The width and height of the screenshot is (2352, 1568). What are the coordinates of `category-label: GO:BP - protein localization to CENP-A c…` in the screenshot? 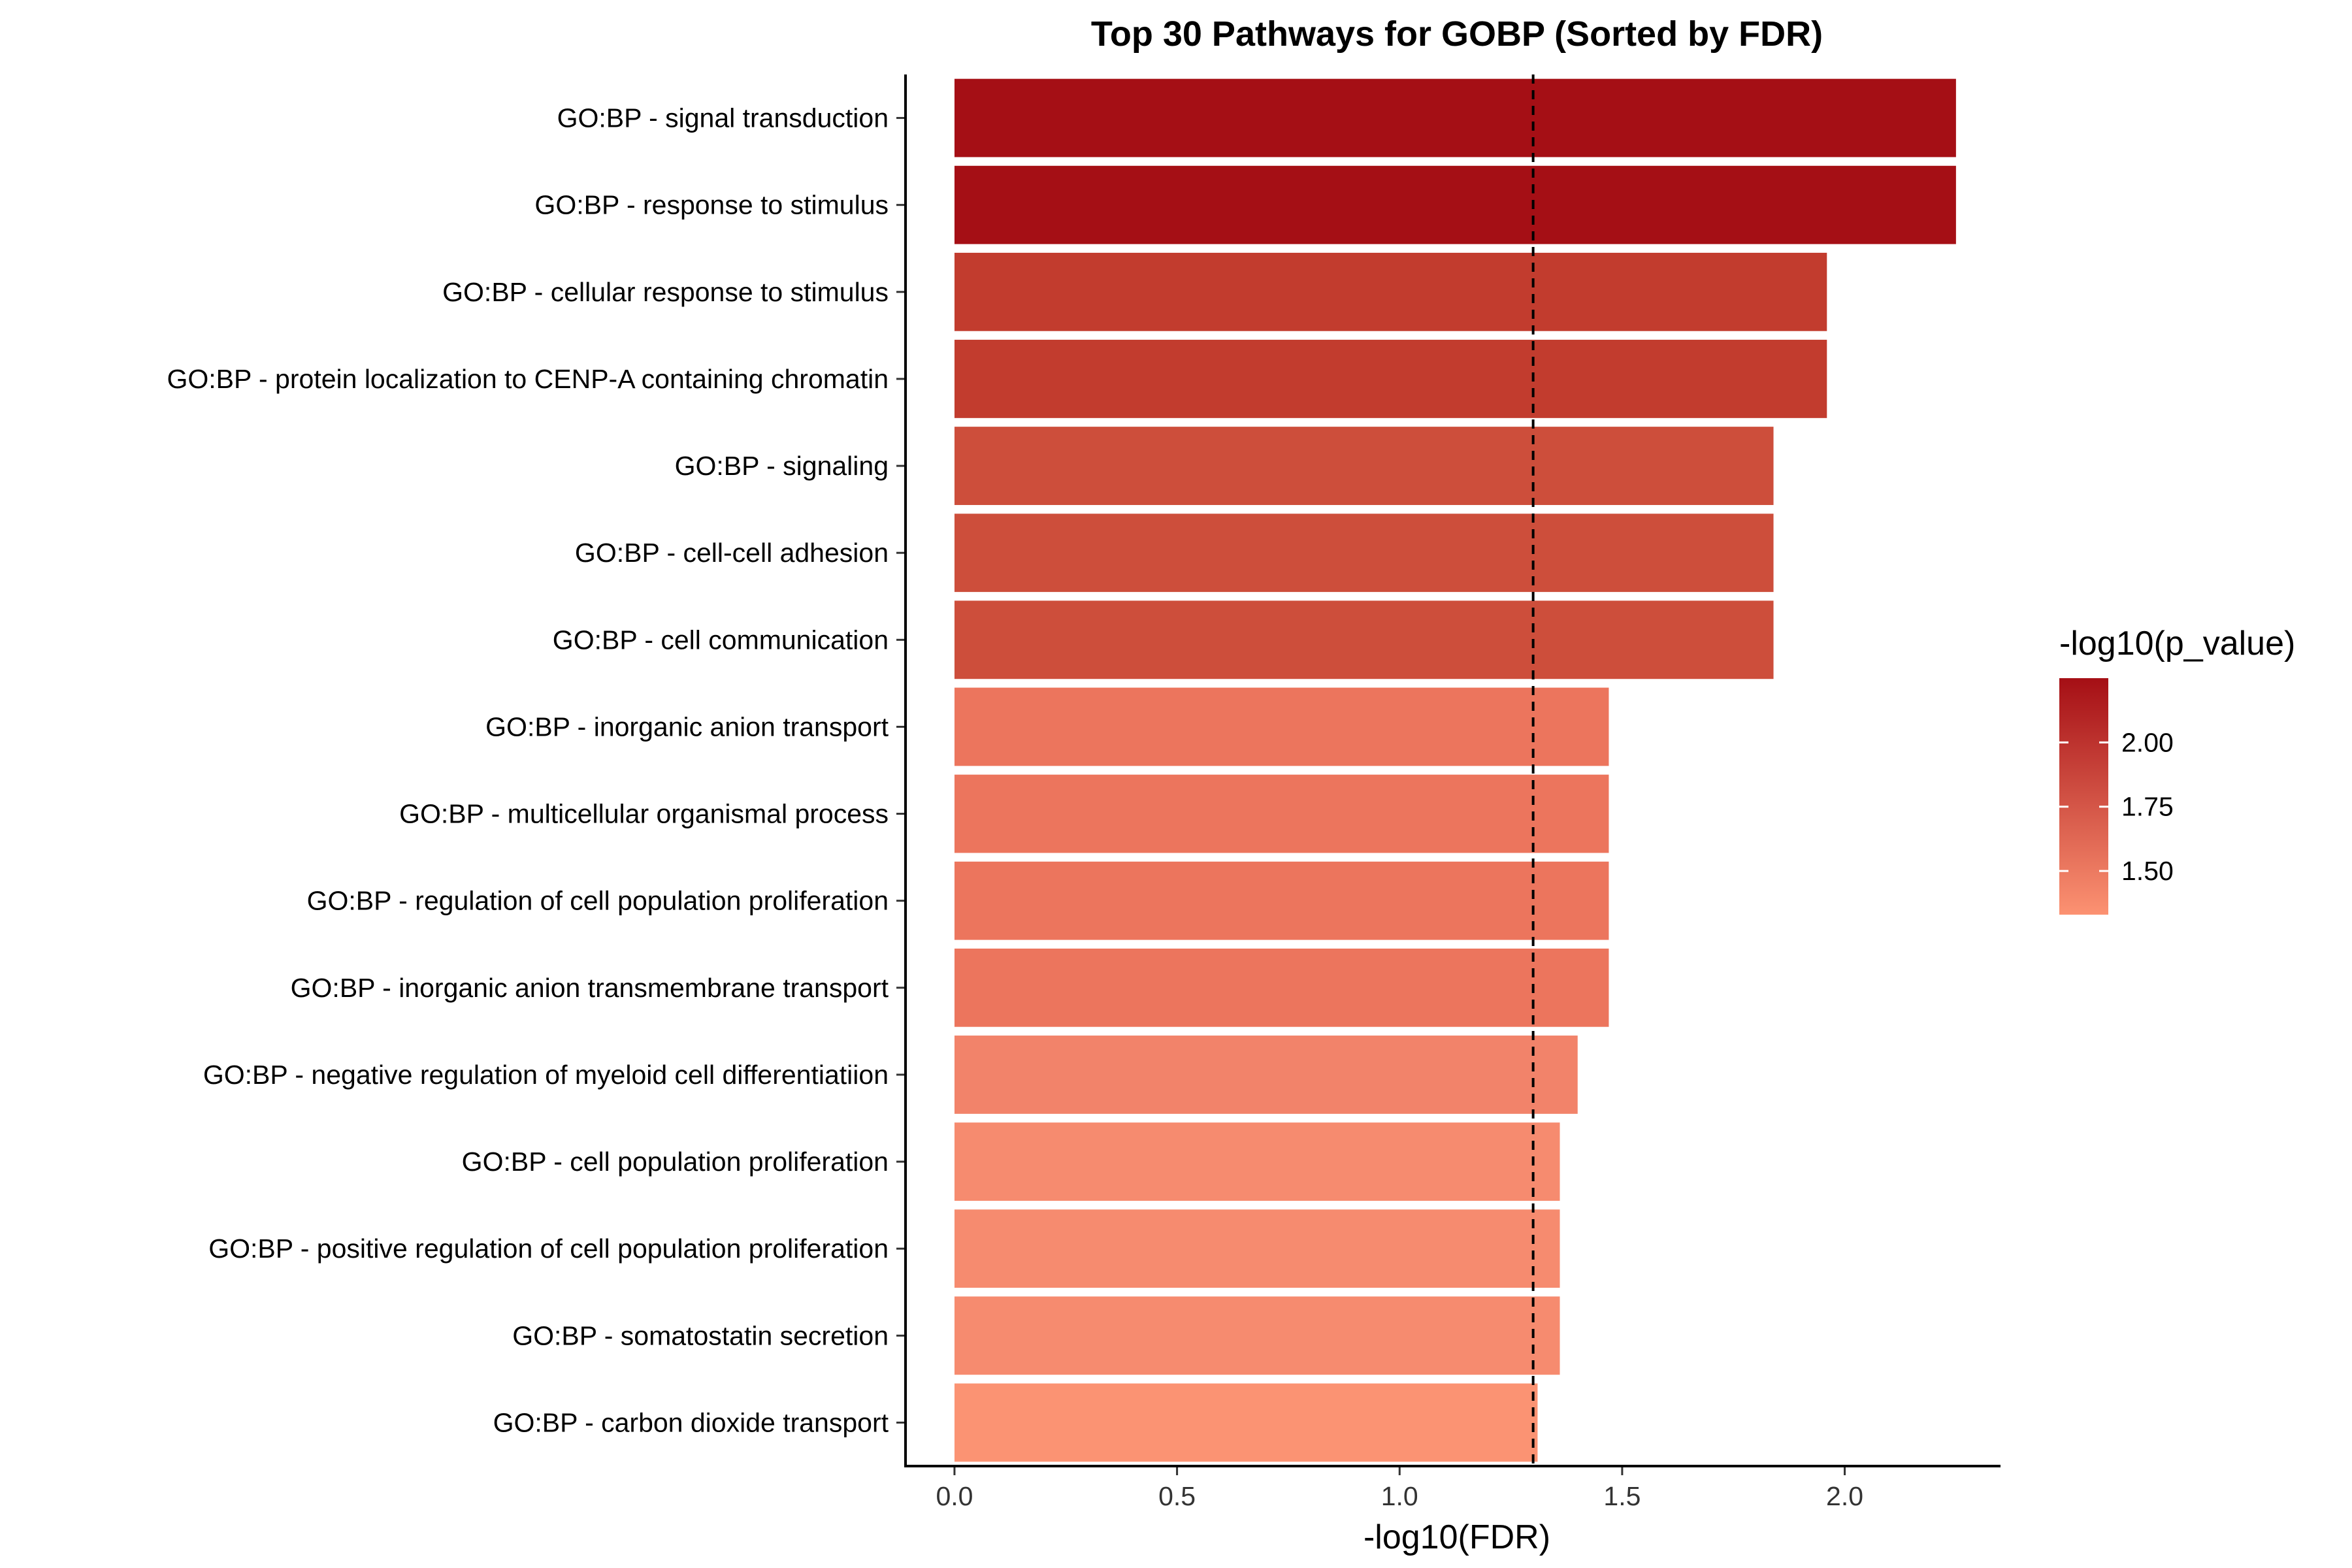 It's located at (528, 379).